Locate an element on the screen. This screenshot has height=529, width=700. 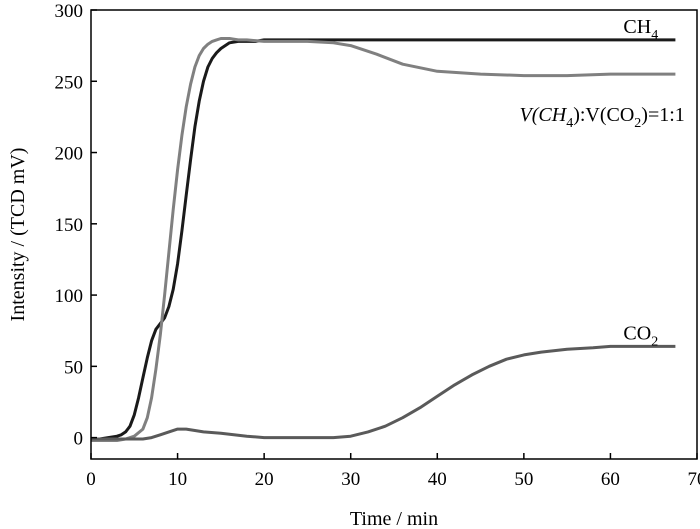
y-tick-label: 50 is located at coordinates (73, 367).